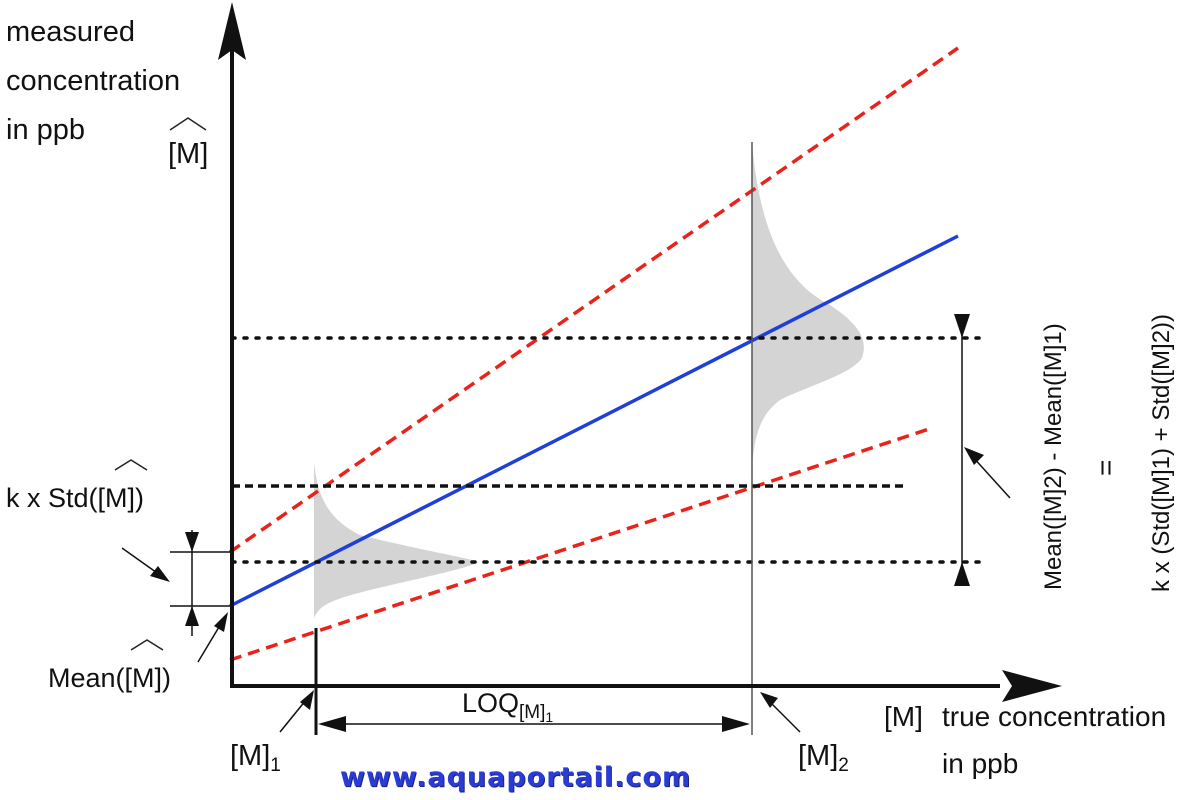  What do you see at coordinates (221, 622) in the screenshot?
I see `mean-pointer-head` at bounding box center [221, 622].